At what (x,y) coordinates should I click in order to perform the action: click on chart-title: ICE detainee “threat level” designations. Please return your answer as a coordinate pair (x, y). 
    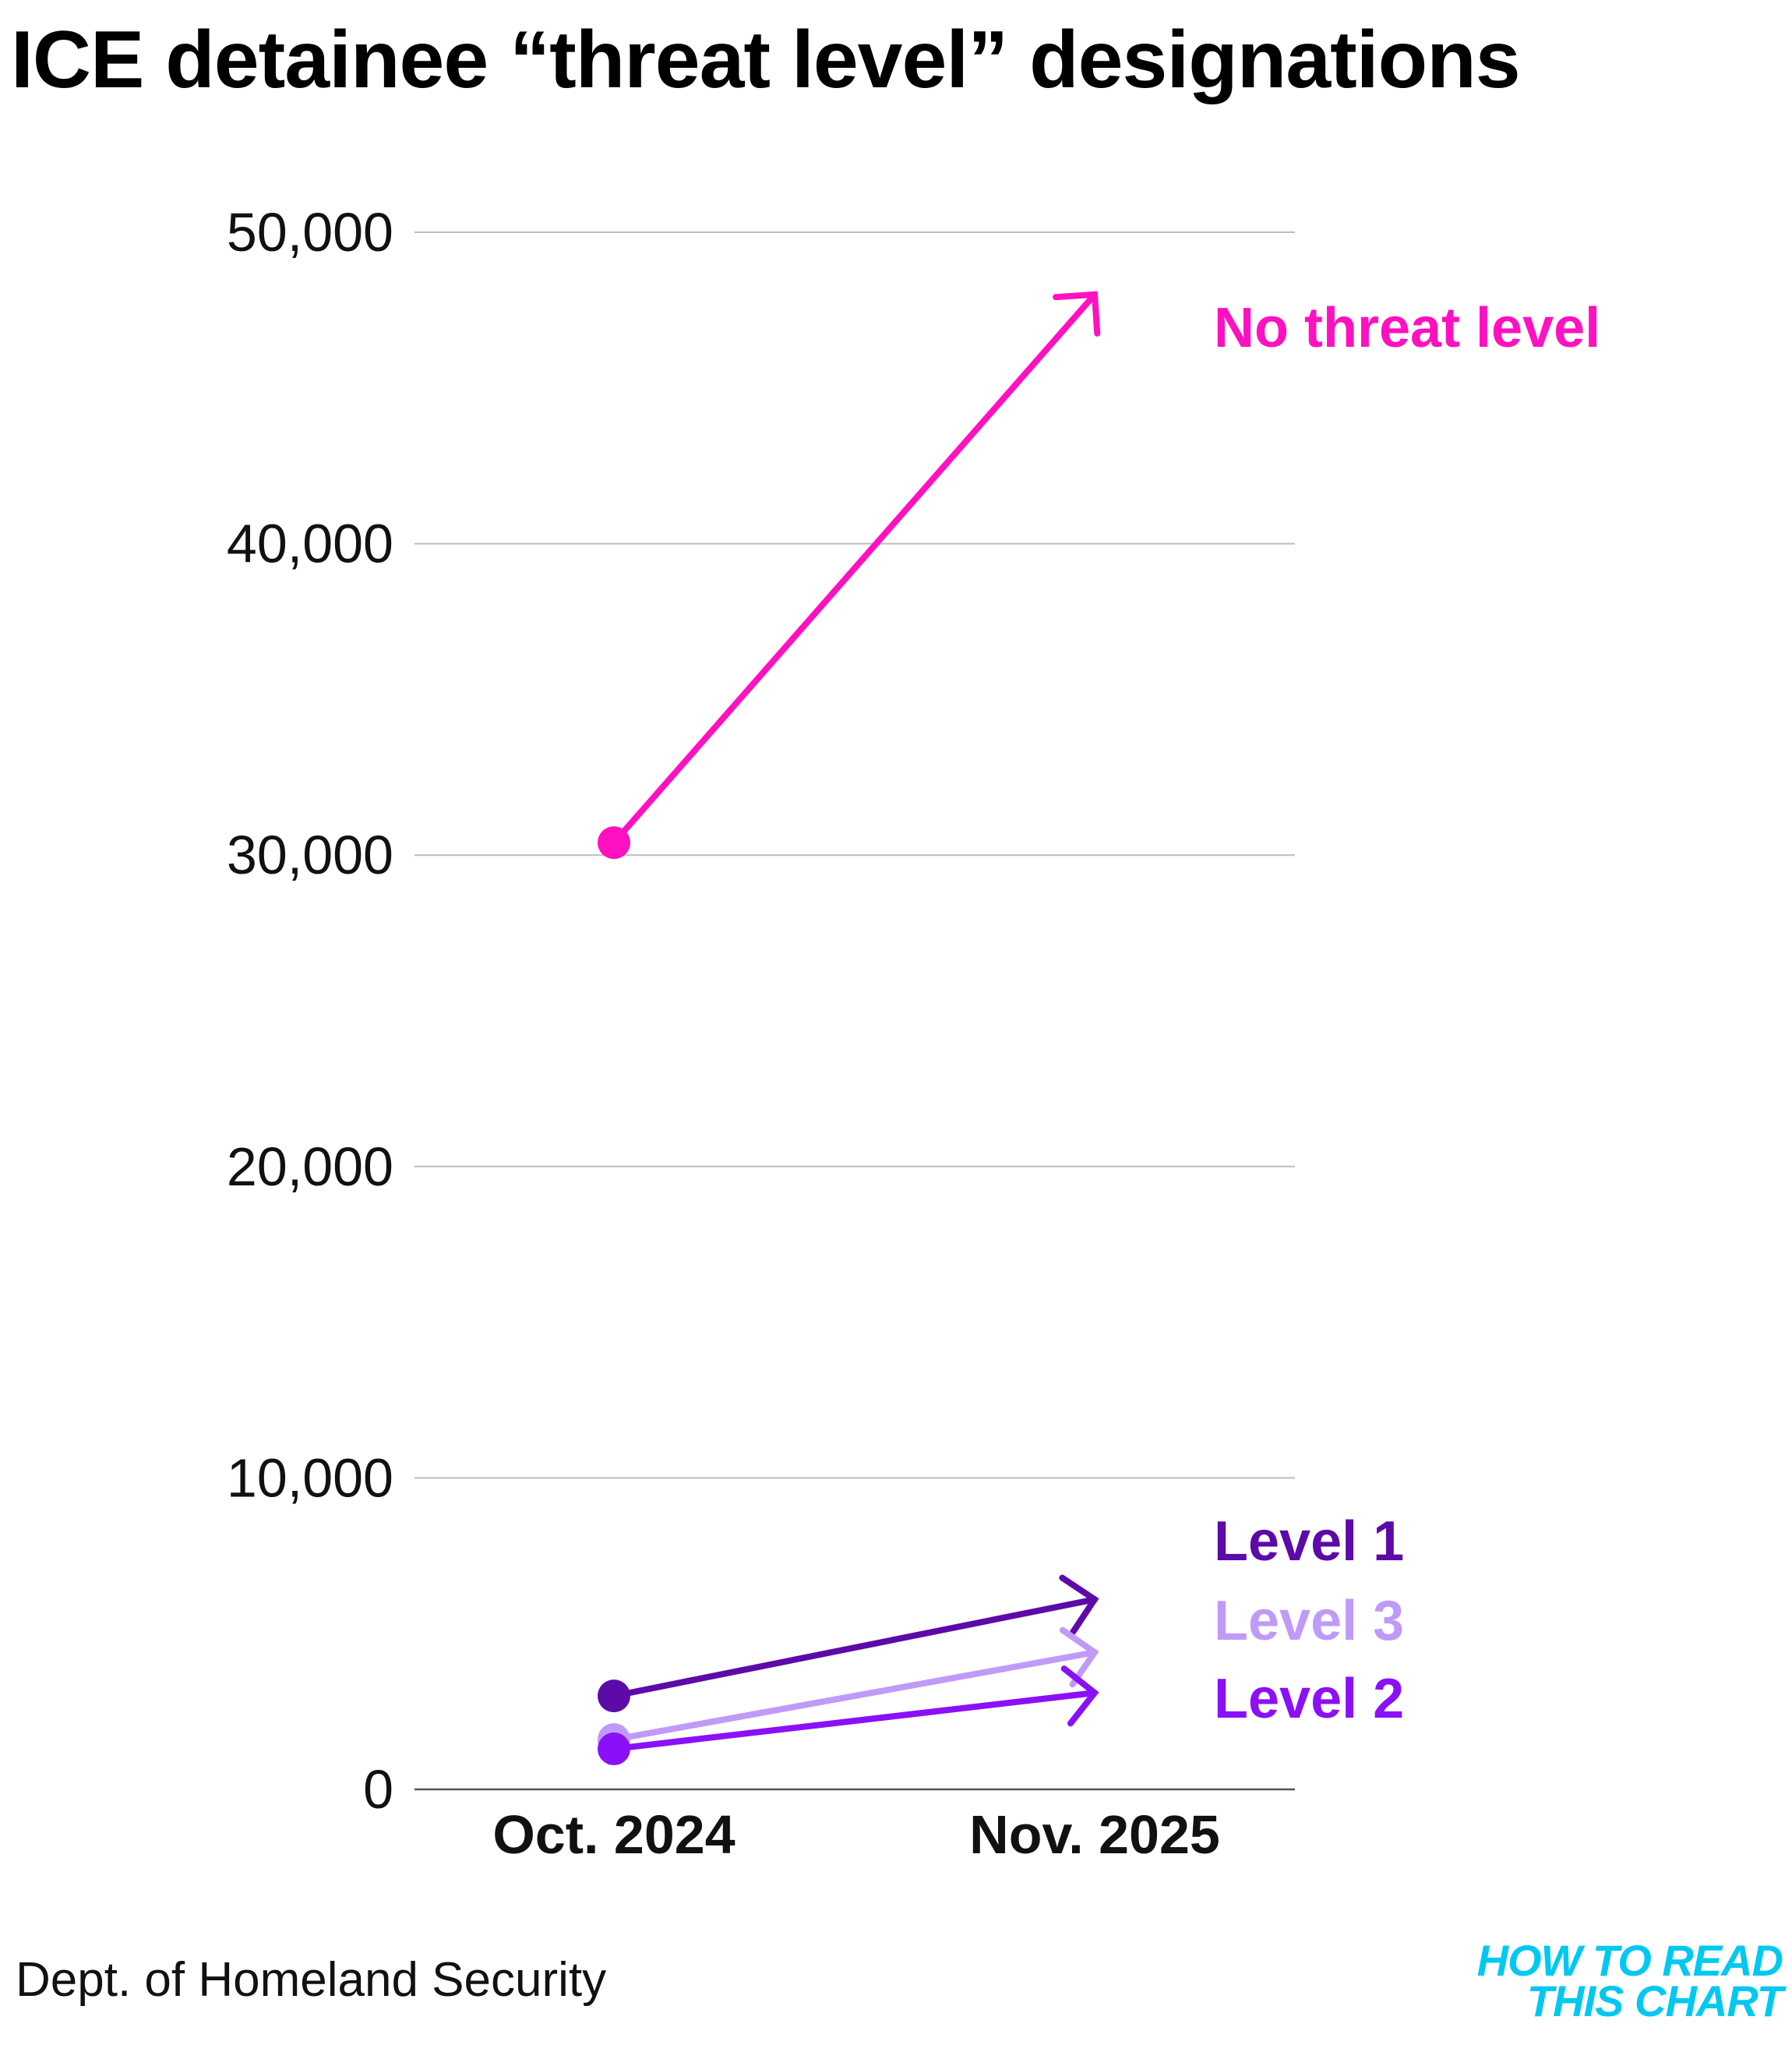
    Looking at the image, I should click on (766, 60).